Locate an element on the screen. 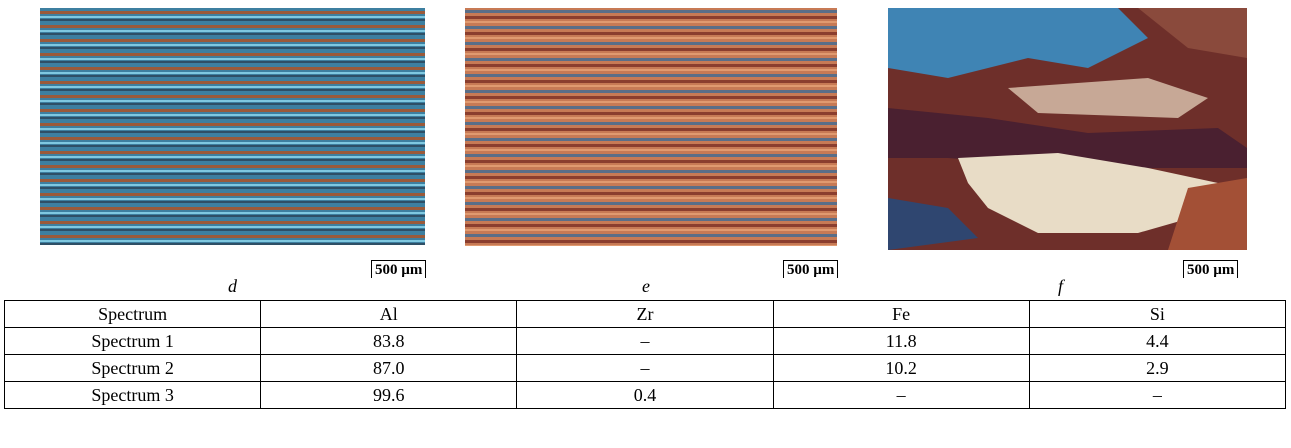 Image resolution: width=1291 pixels, height=448 pixels. panel-label: f is located at coordinates (1061, 286).